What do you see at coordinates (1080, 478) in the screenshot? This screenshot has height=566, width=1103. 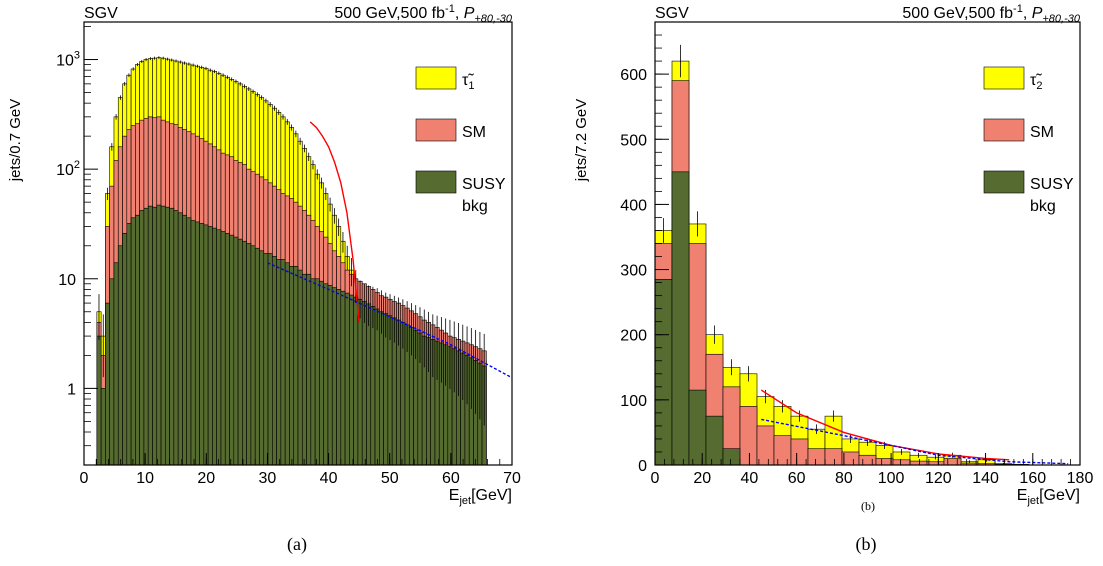 I see `chart-b-xtick-label: 180` at bounding box center [1080, 478].